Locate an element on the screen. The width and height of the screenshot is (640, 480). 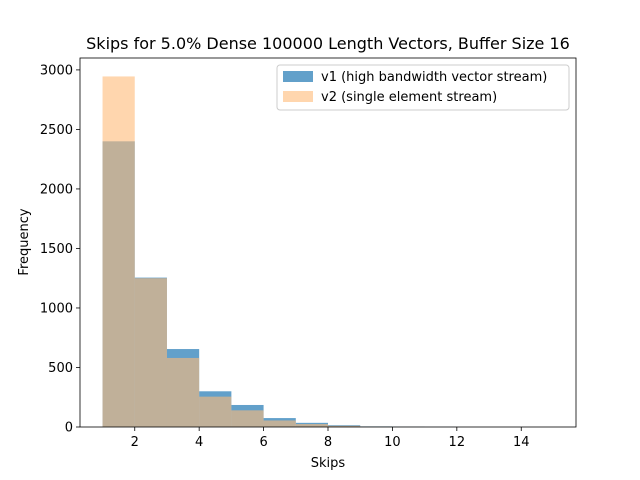
x-tick-label: 6 is located at coordinates (263, 442).